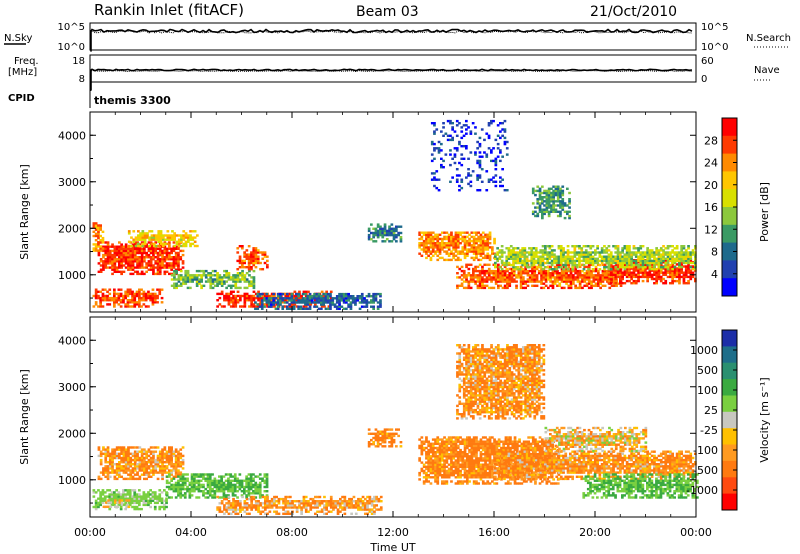 The image size is (800, 554). What do you see at coordinates (71, 47) in the screenshot?
I see `nsky-tick-bottom: 10^0` at bounding box center [71, 47].